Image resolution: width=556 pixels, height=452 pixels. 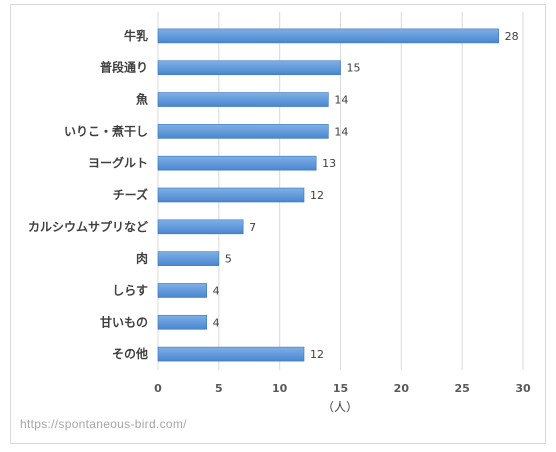 I want to click on x-tick-label-3: 15, so click(x=340, y=388).